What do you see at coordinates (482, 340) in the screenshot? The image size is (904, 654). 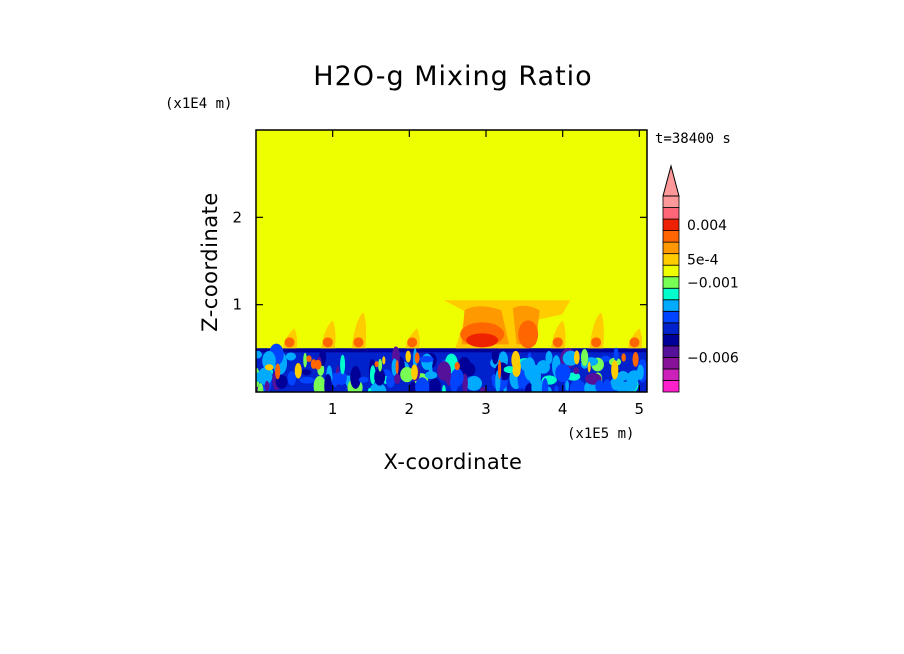 I see `cloud-core-max` at bounding box center [482, 340].